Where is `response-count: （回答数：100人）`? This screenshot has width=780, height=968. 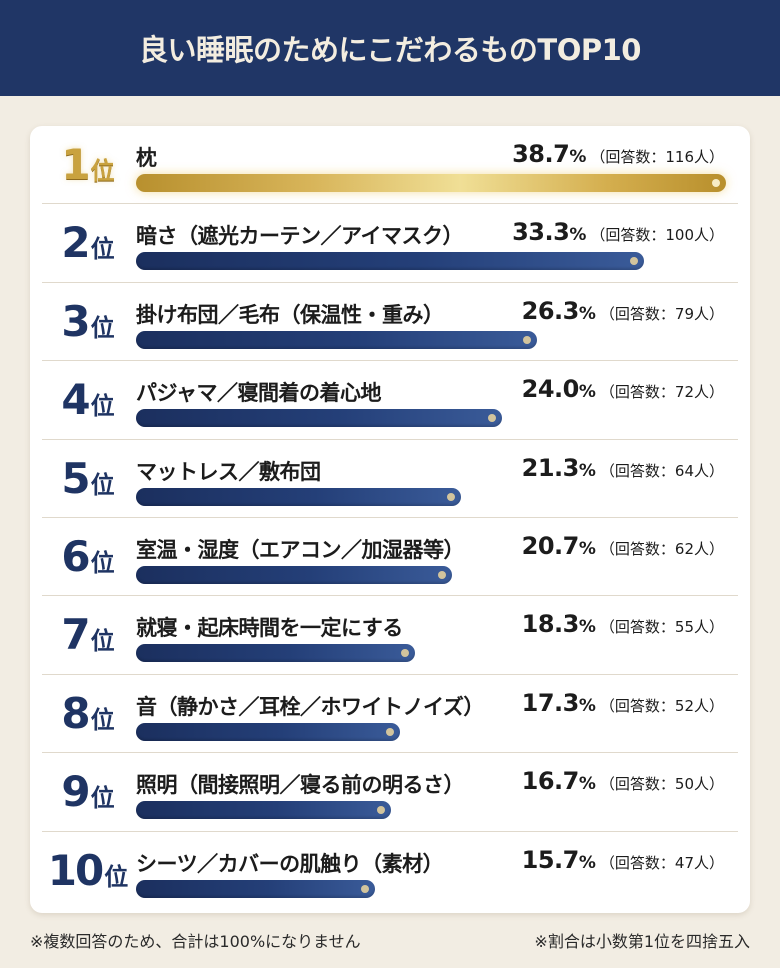
response-count: （回答数：100人） is located at coordinates (657, 235).